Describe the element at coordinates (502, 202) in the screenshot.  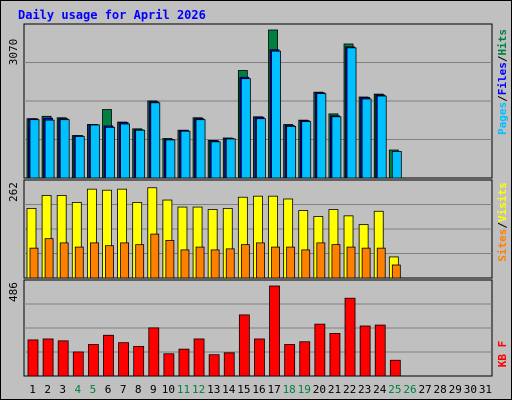
I see `legend-visits: Visits` at that location.